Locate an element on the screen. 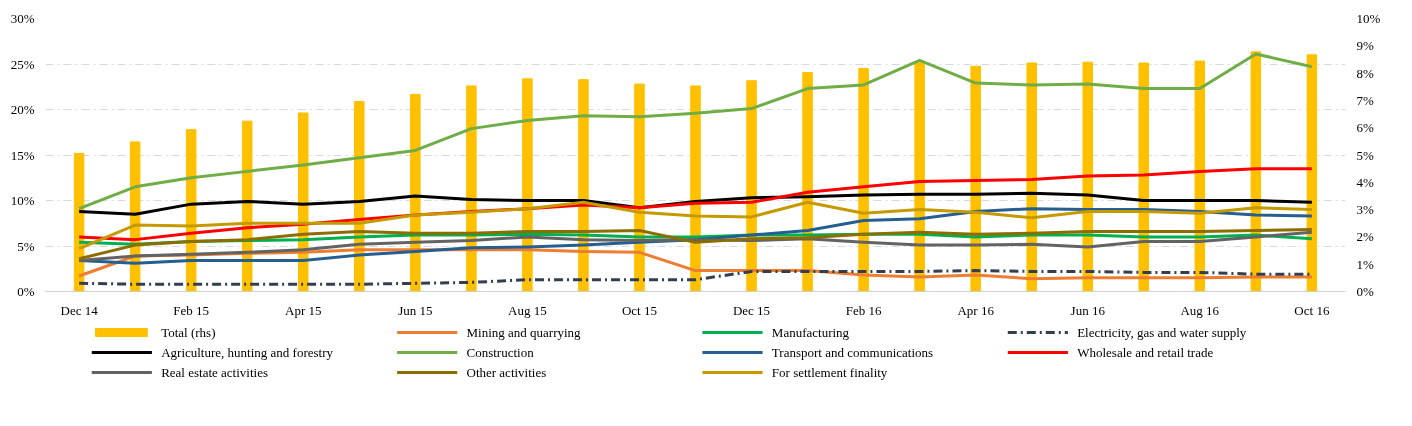  y-tick-label: 5% is located at coordinates (26, 246).